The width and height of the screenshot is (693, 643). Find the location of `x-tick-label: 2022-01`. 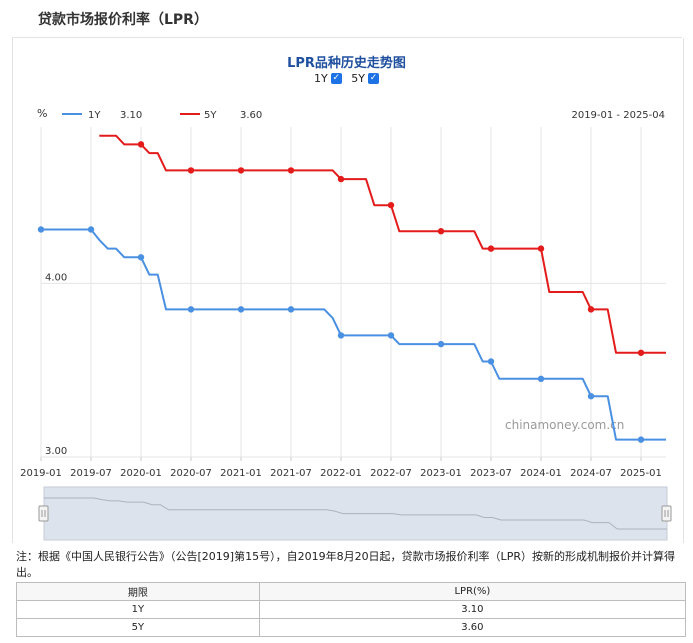

x-tick-label: 2022-01 is located at coordinates (341, 473).